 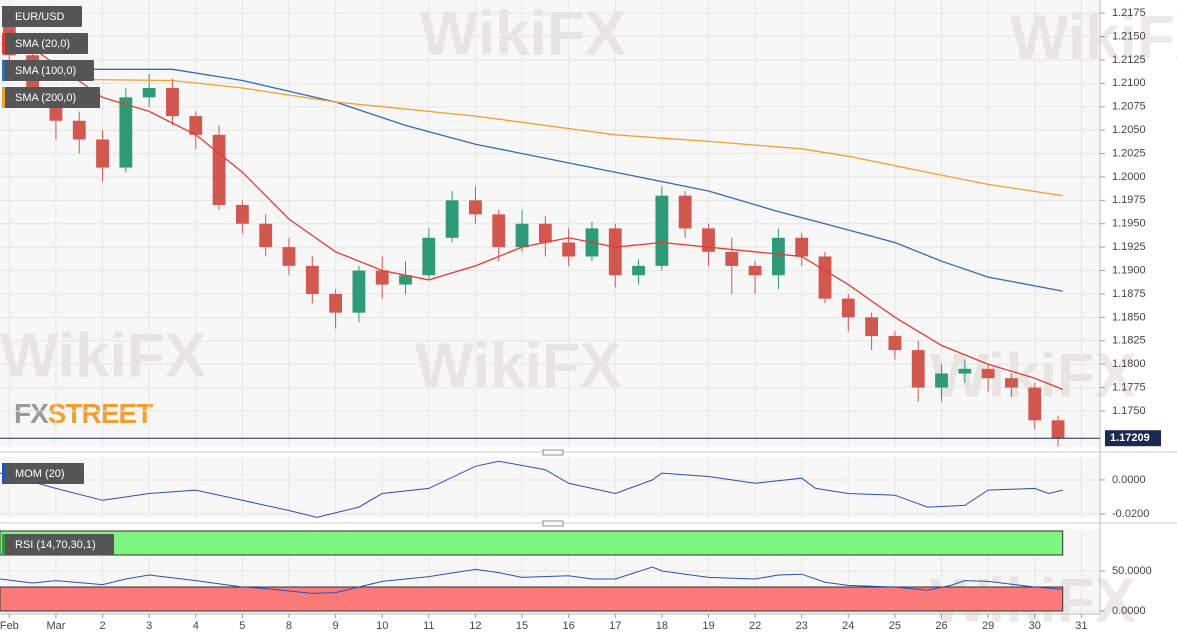 What do you see at coordinates (149, 626) in the screenshot?
I see `x-tick-label: 3` at bounding box center [149, 626].